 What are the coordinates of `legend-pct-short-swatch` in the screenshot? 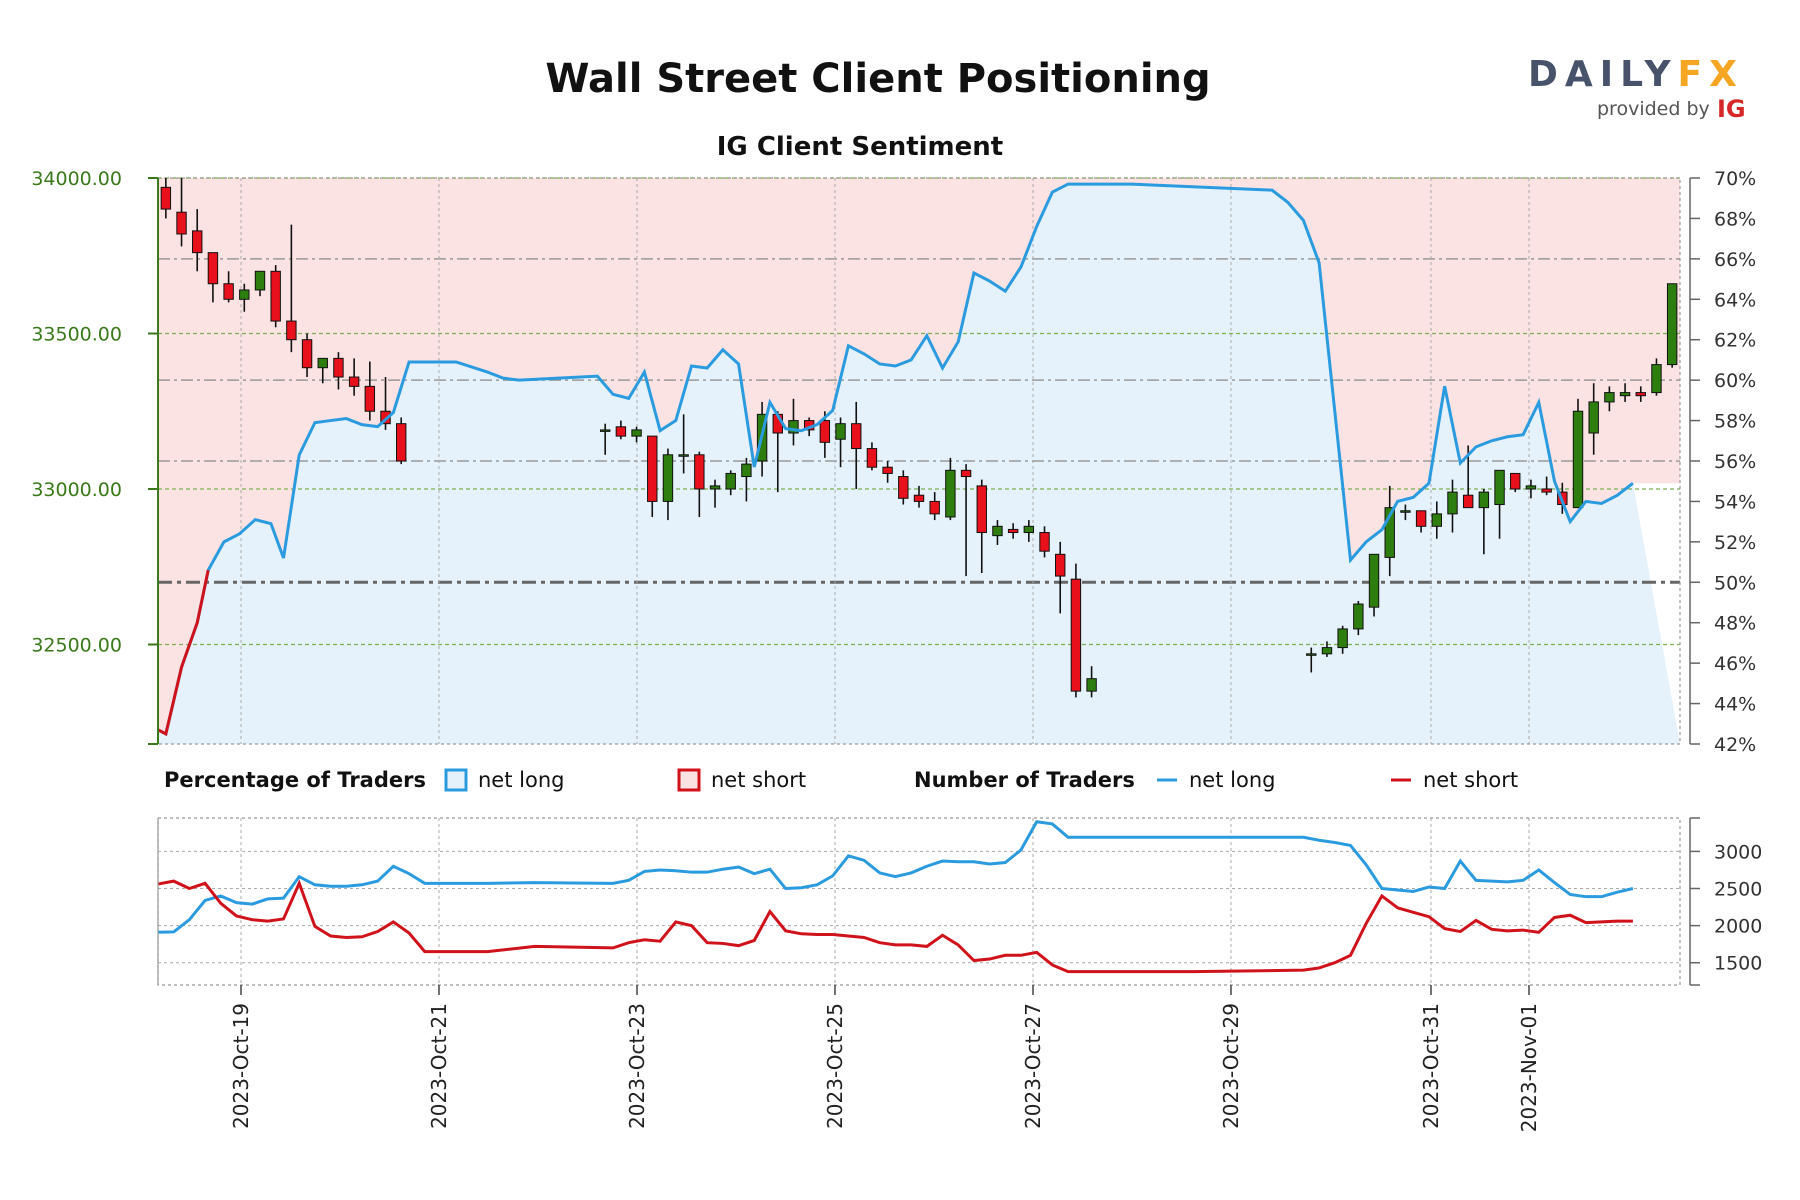 It's located at (689, 780).